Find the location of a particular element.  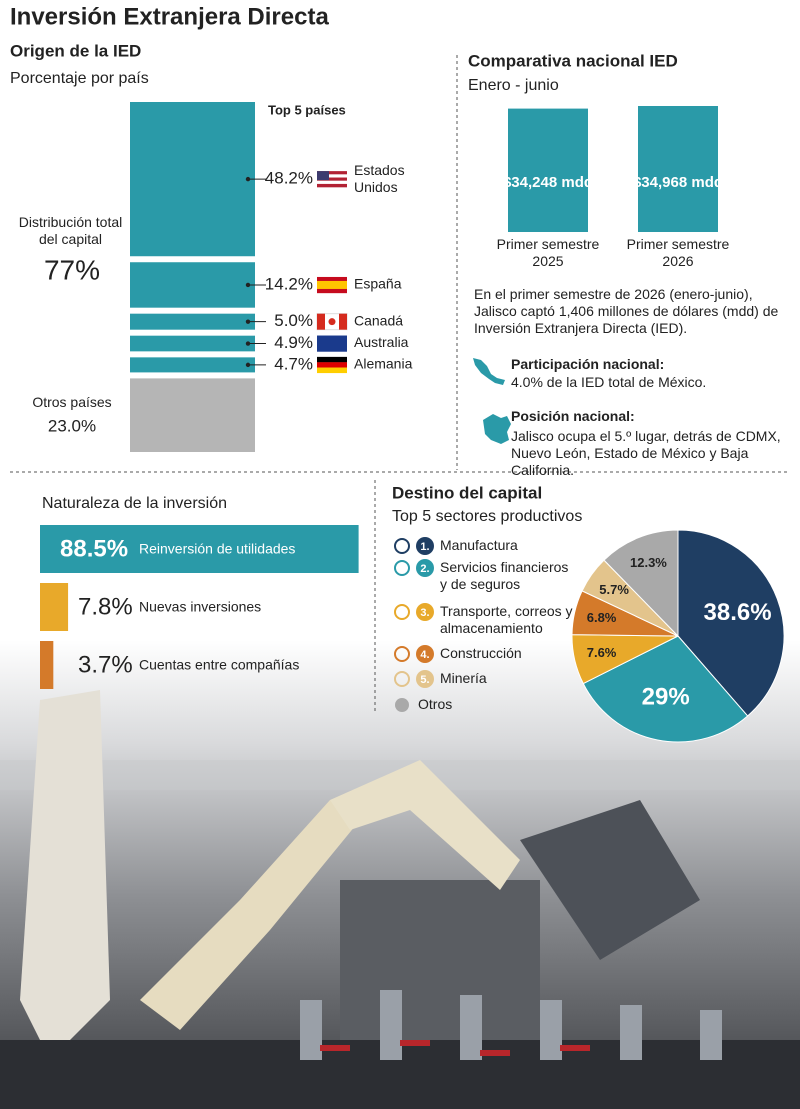

chart-subtitle: Enero - junio is located at coordinates (513, 85).